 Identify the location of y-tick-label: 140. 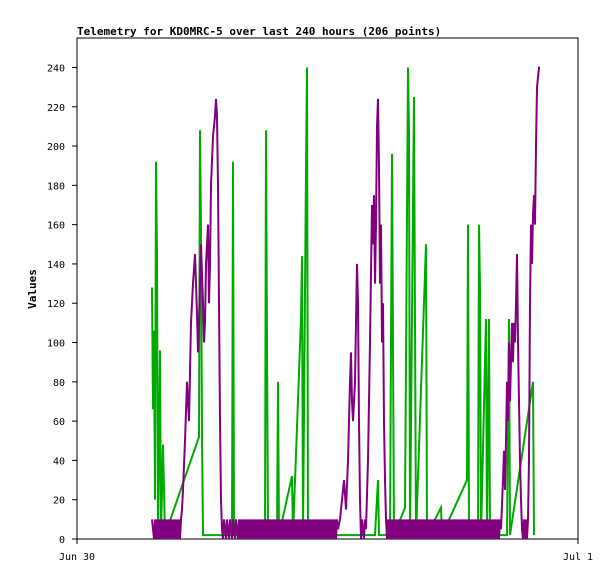
(56, 265).